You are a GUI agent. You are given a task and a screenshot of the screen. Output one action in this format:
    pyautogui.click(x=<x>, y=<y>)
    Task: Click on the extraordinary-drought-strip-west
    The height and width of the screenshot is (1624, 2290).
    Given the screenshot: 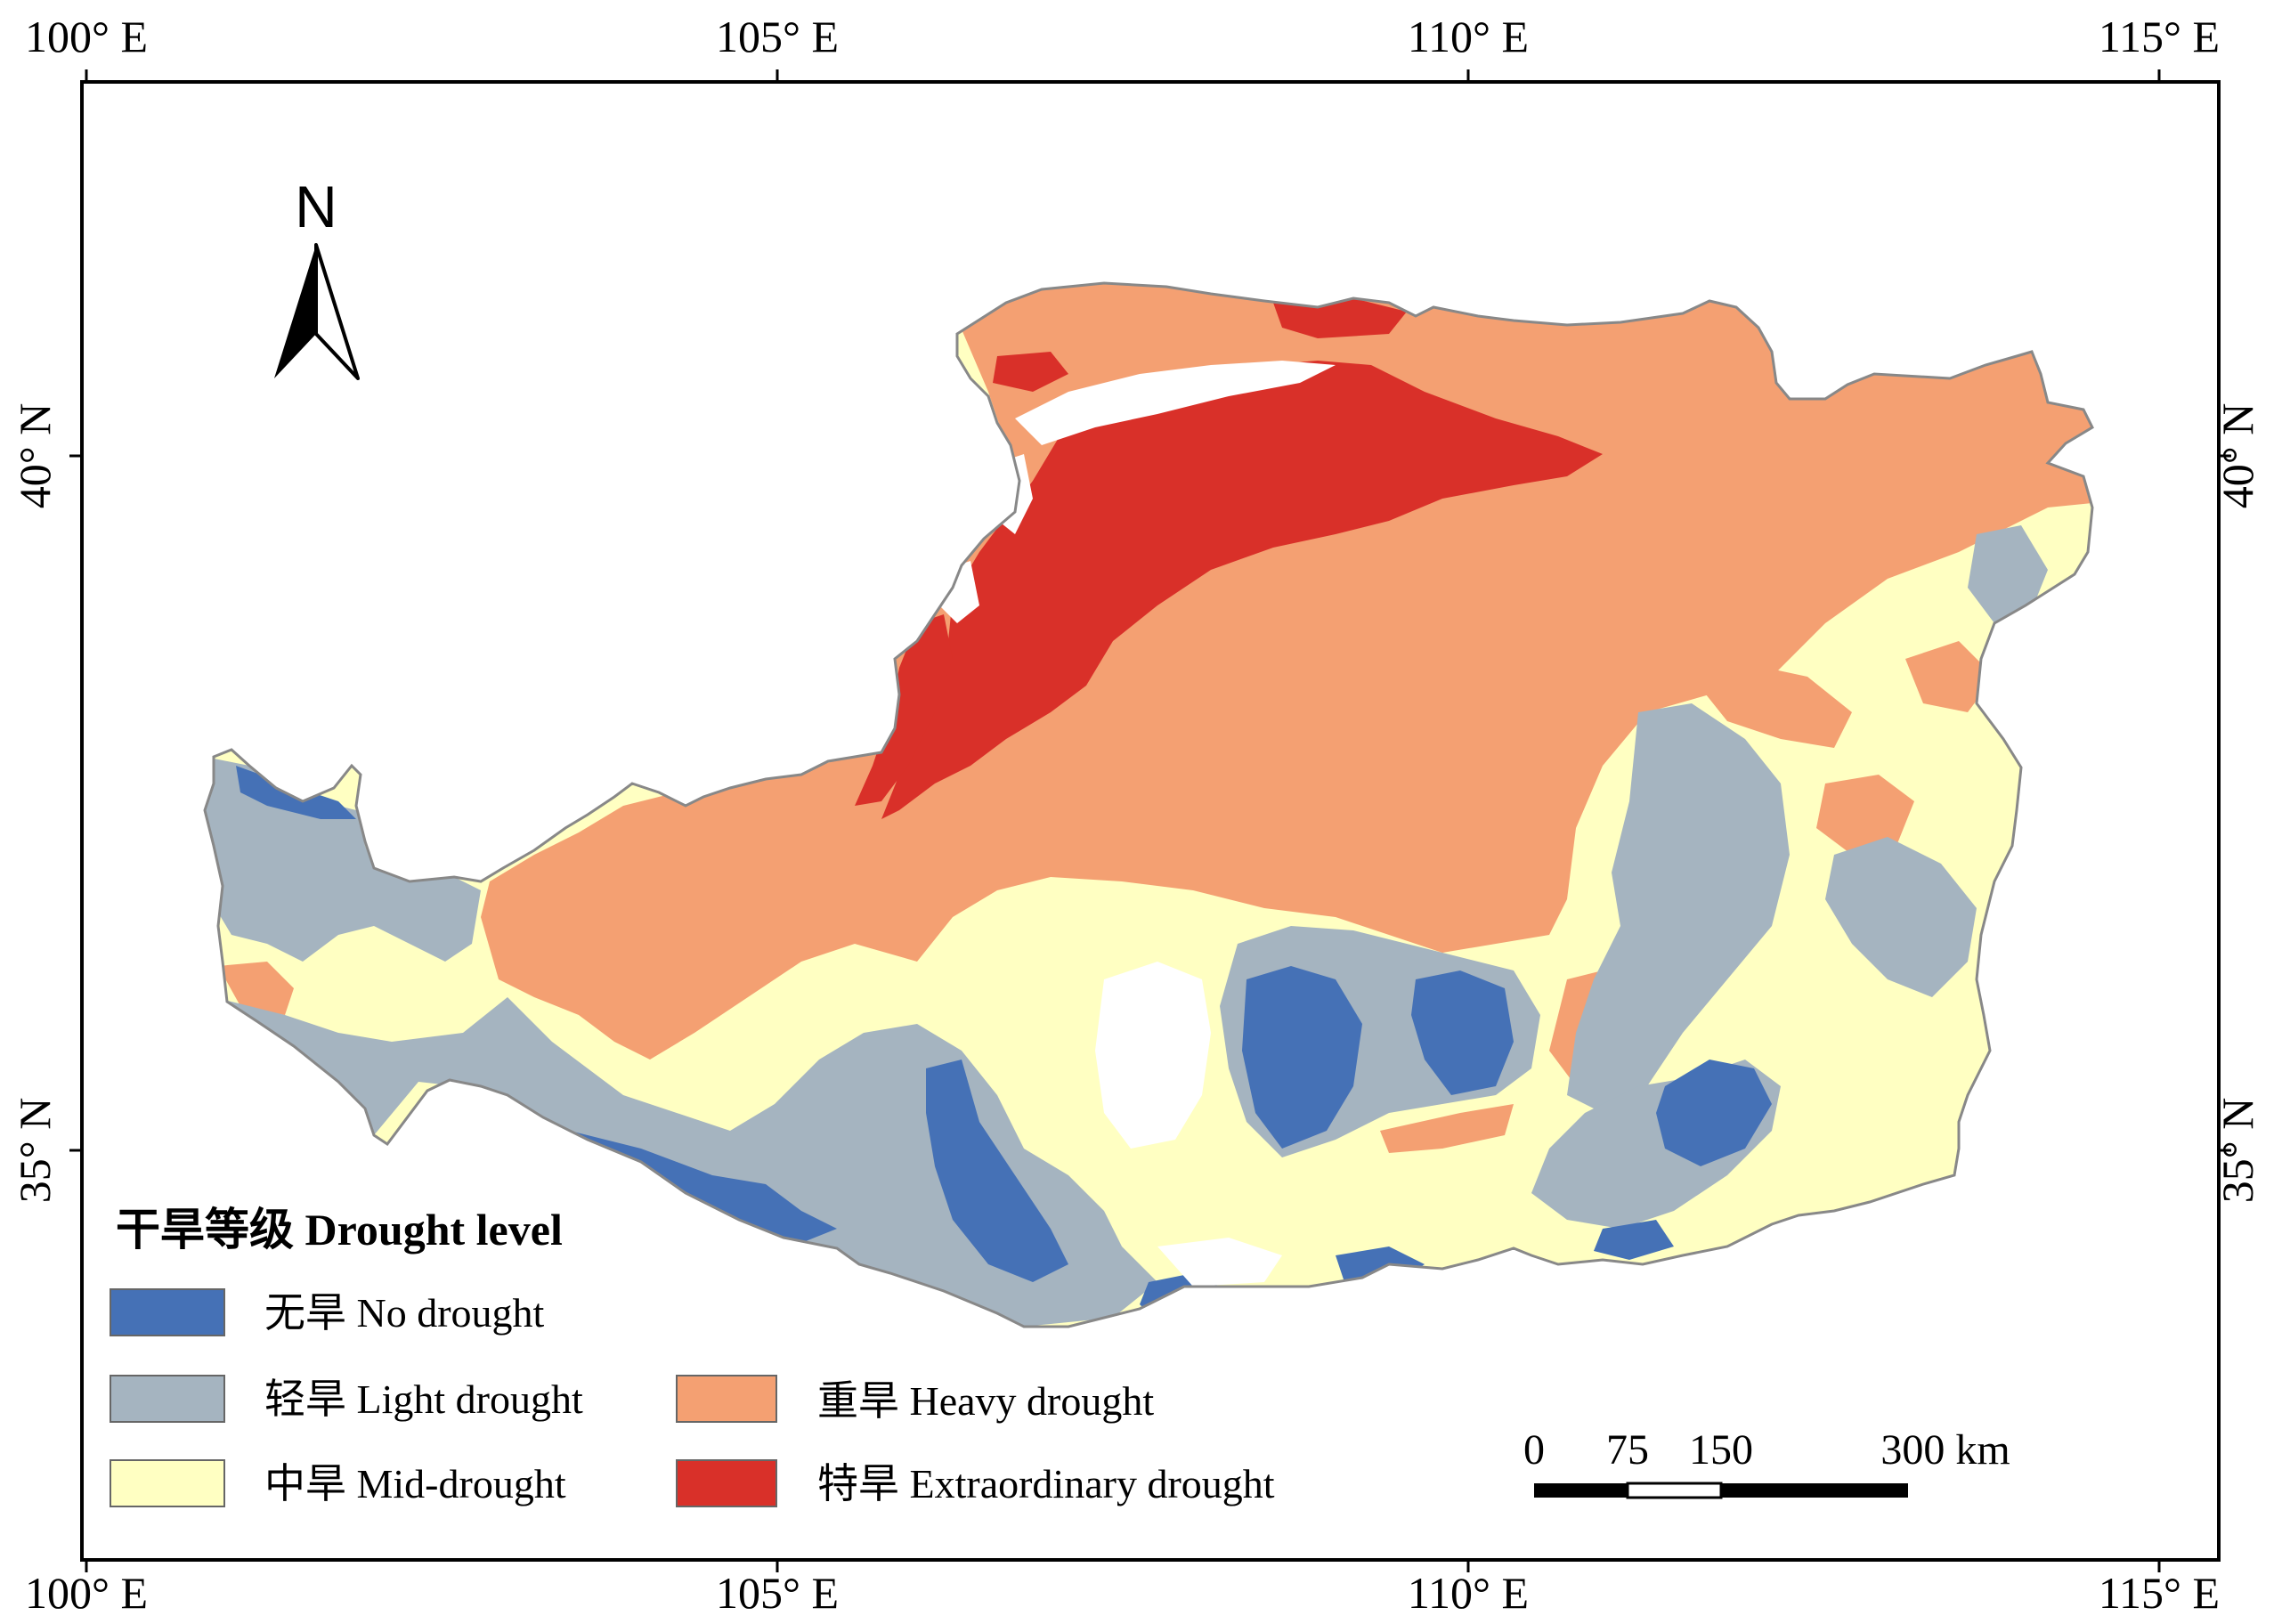 What is the action you would take?
    pyautogui.click(x=904, y=710)
    